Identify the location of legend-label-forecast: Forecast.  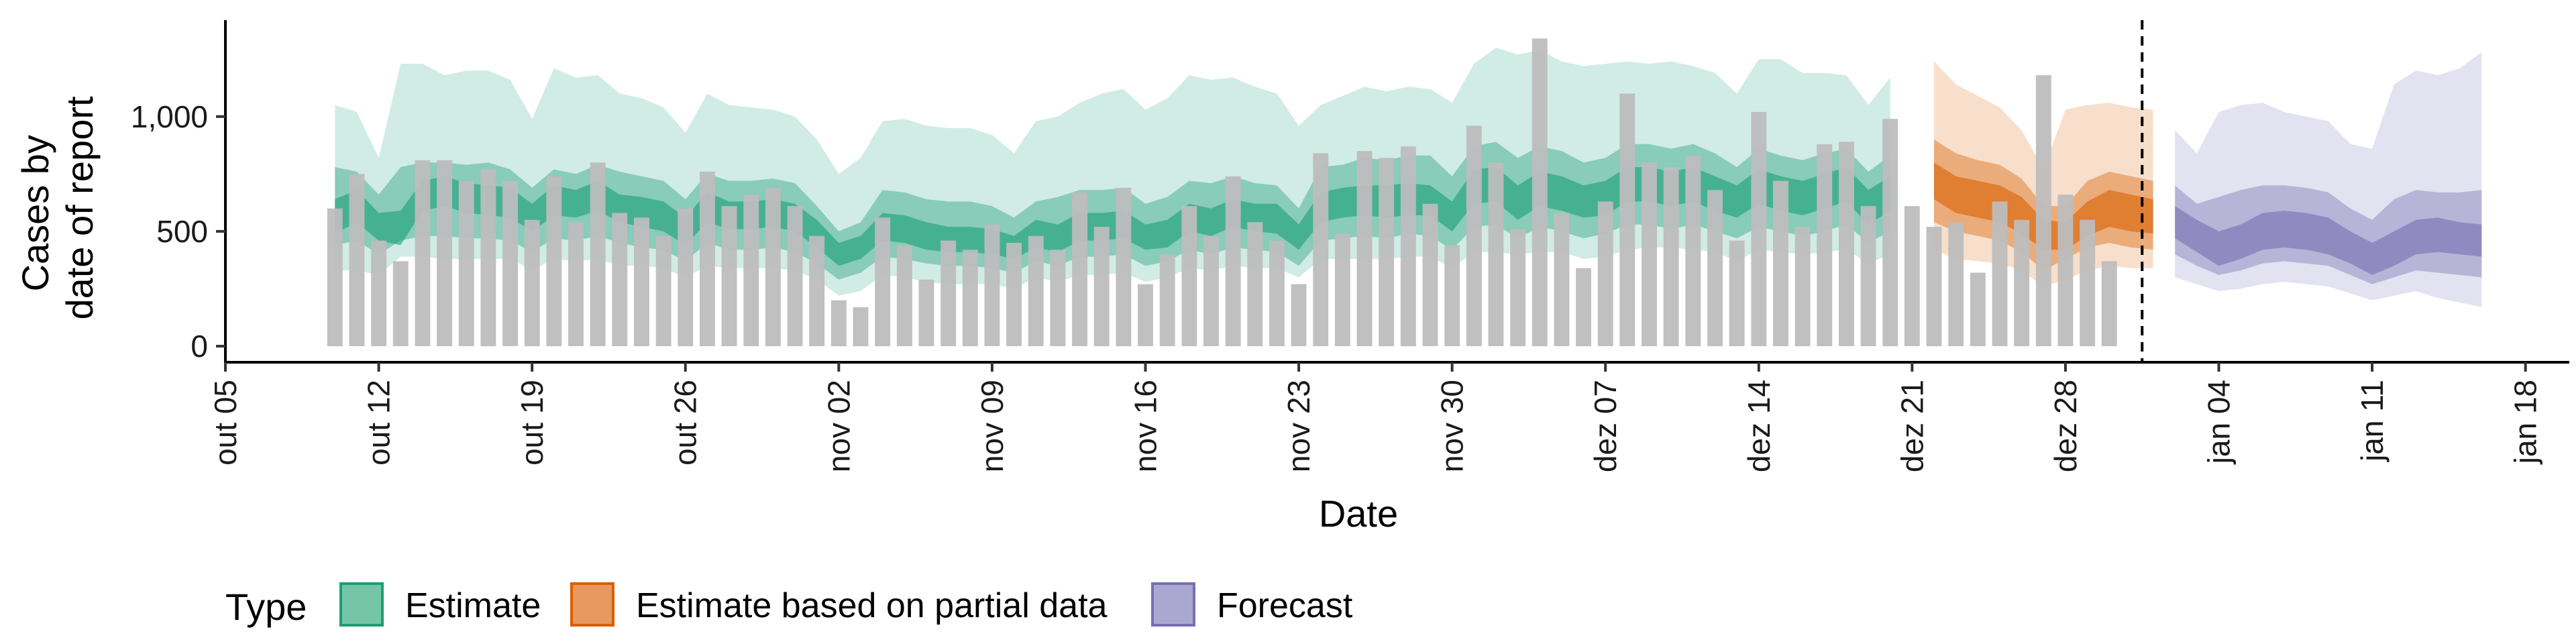
(1285, 605).